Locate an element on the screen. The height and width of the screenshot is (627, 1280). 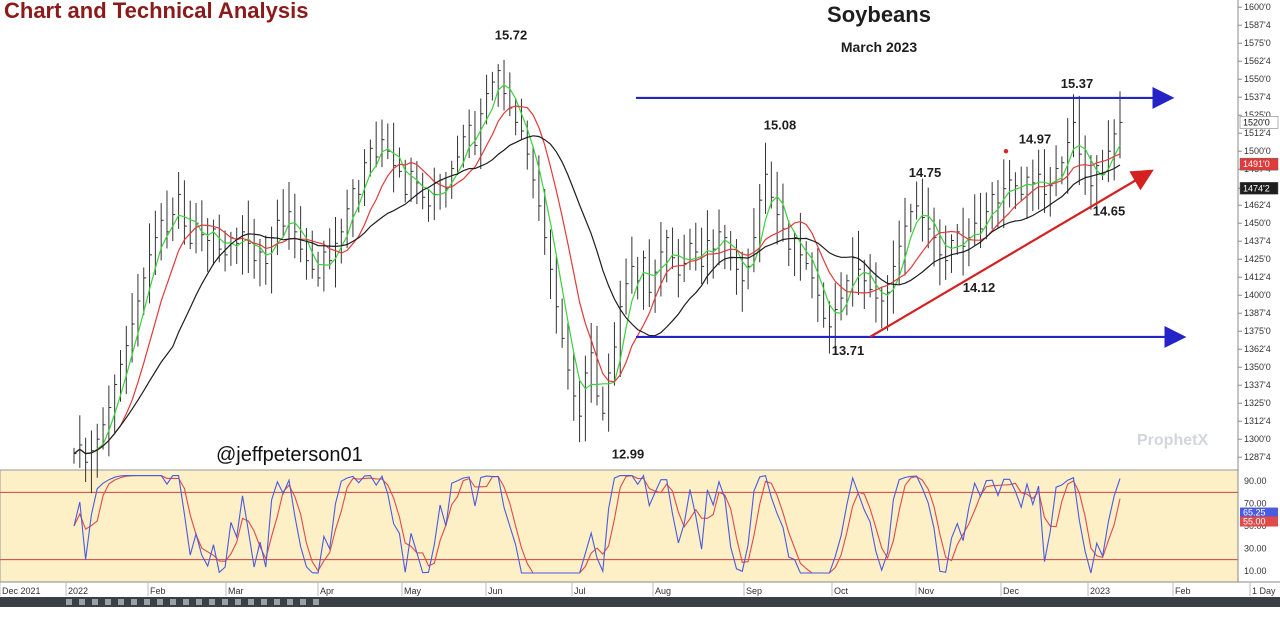
price-annotation: 15.72 is located at coordinates (511, 35).